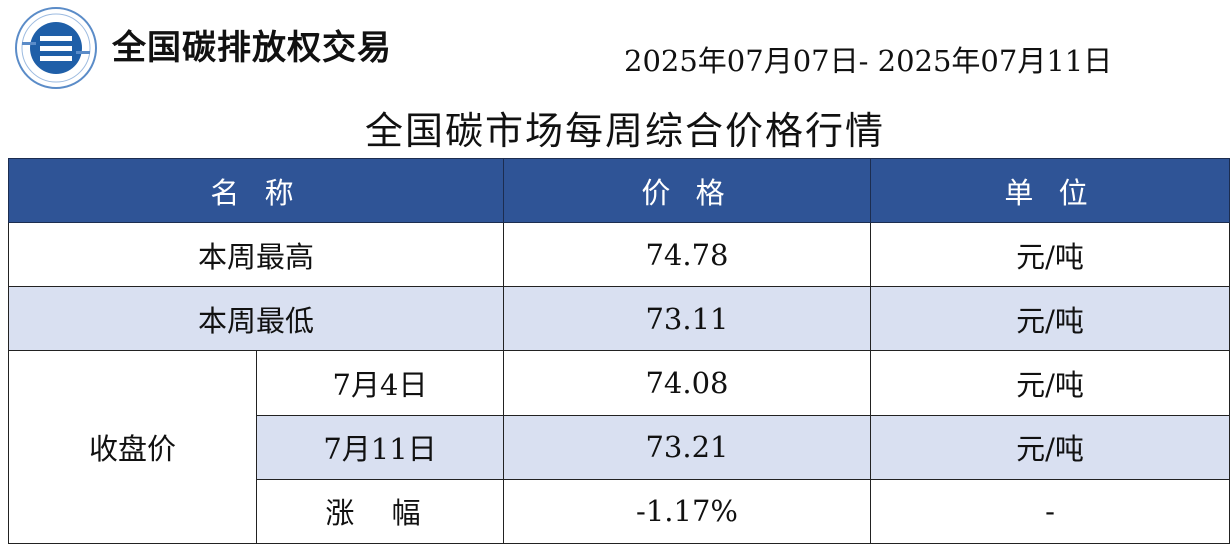 The image size is (1230, 552). I want to click on page-title: 全国碳市场每周综合价格行情, so click(624, 131).